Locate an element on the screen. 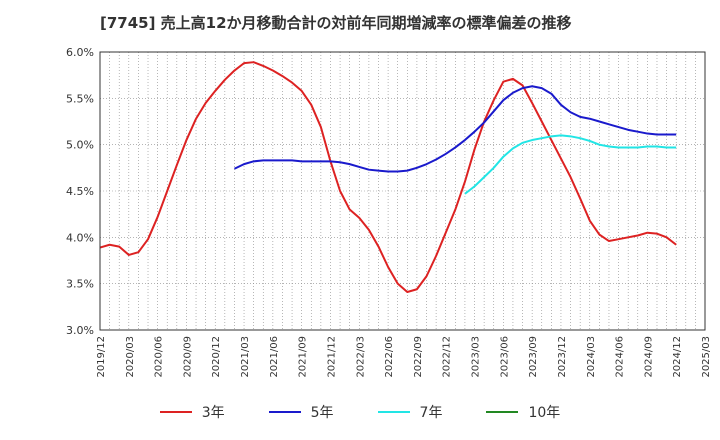  x-tick-label: 2023/12 is located at coordinates (562, 357).